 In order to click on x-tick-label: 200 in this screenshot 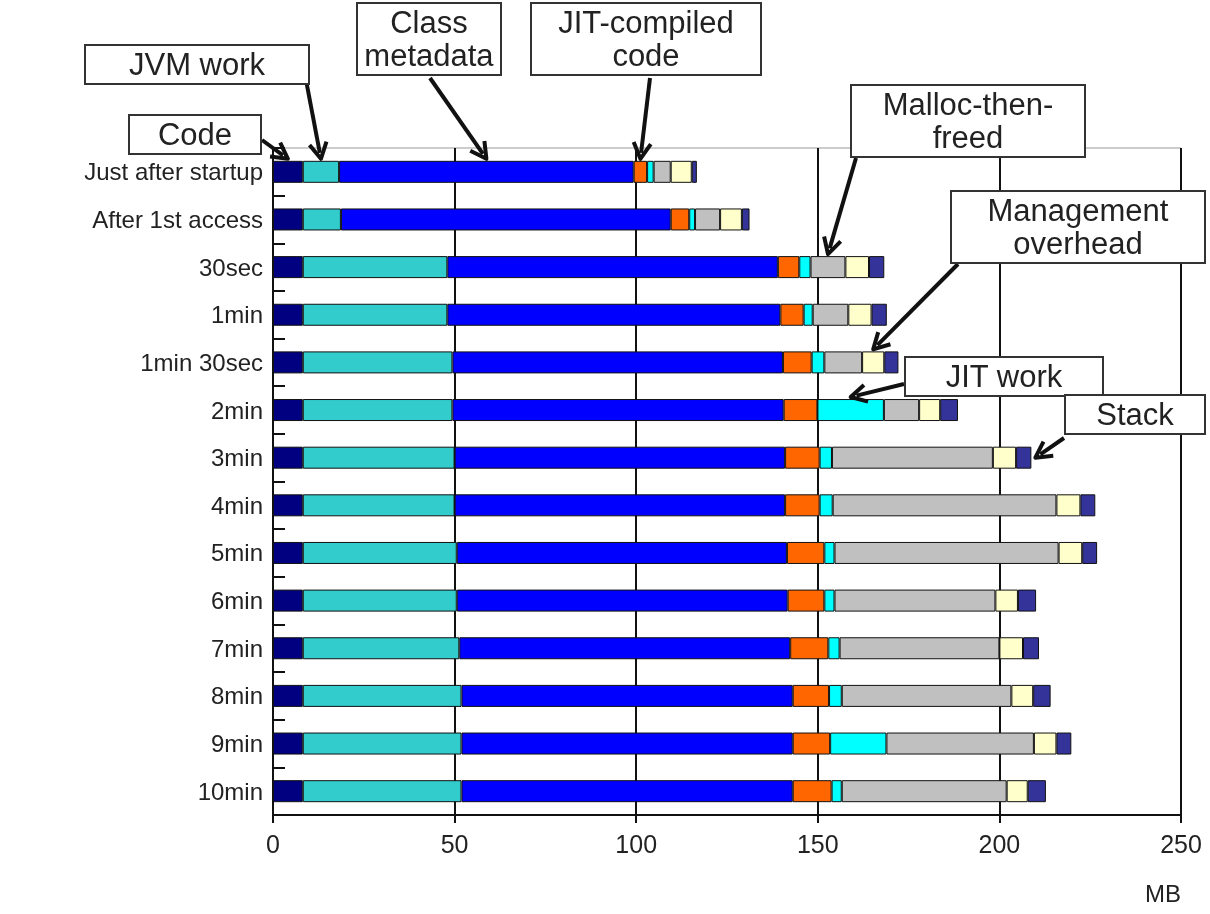, I will do `click(999, 843)`.